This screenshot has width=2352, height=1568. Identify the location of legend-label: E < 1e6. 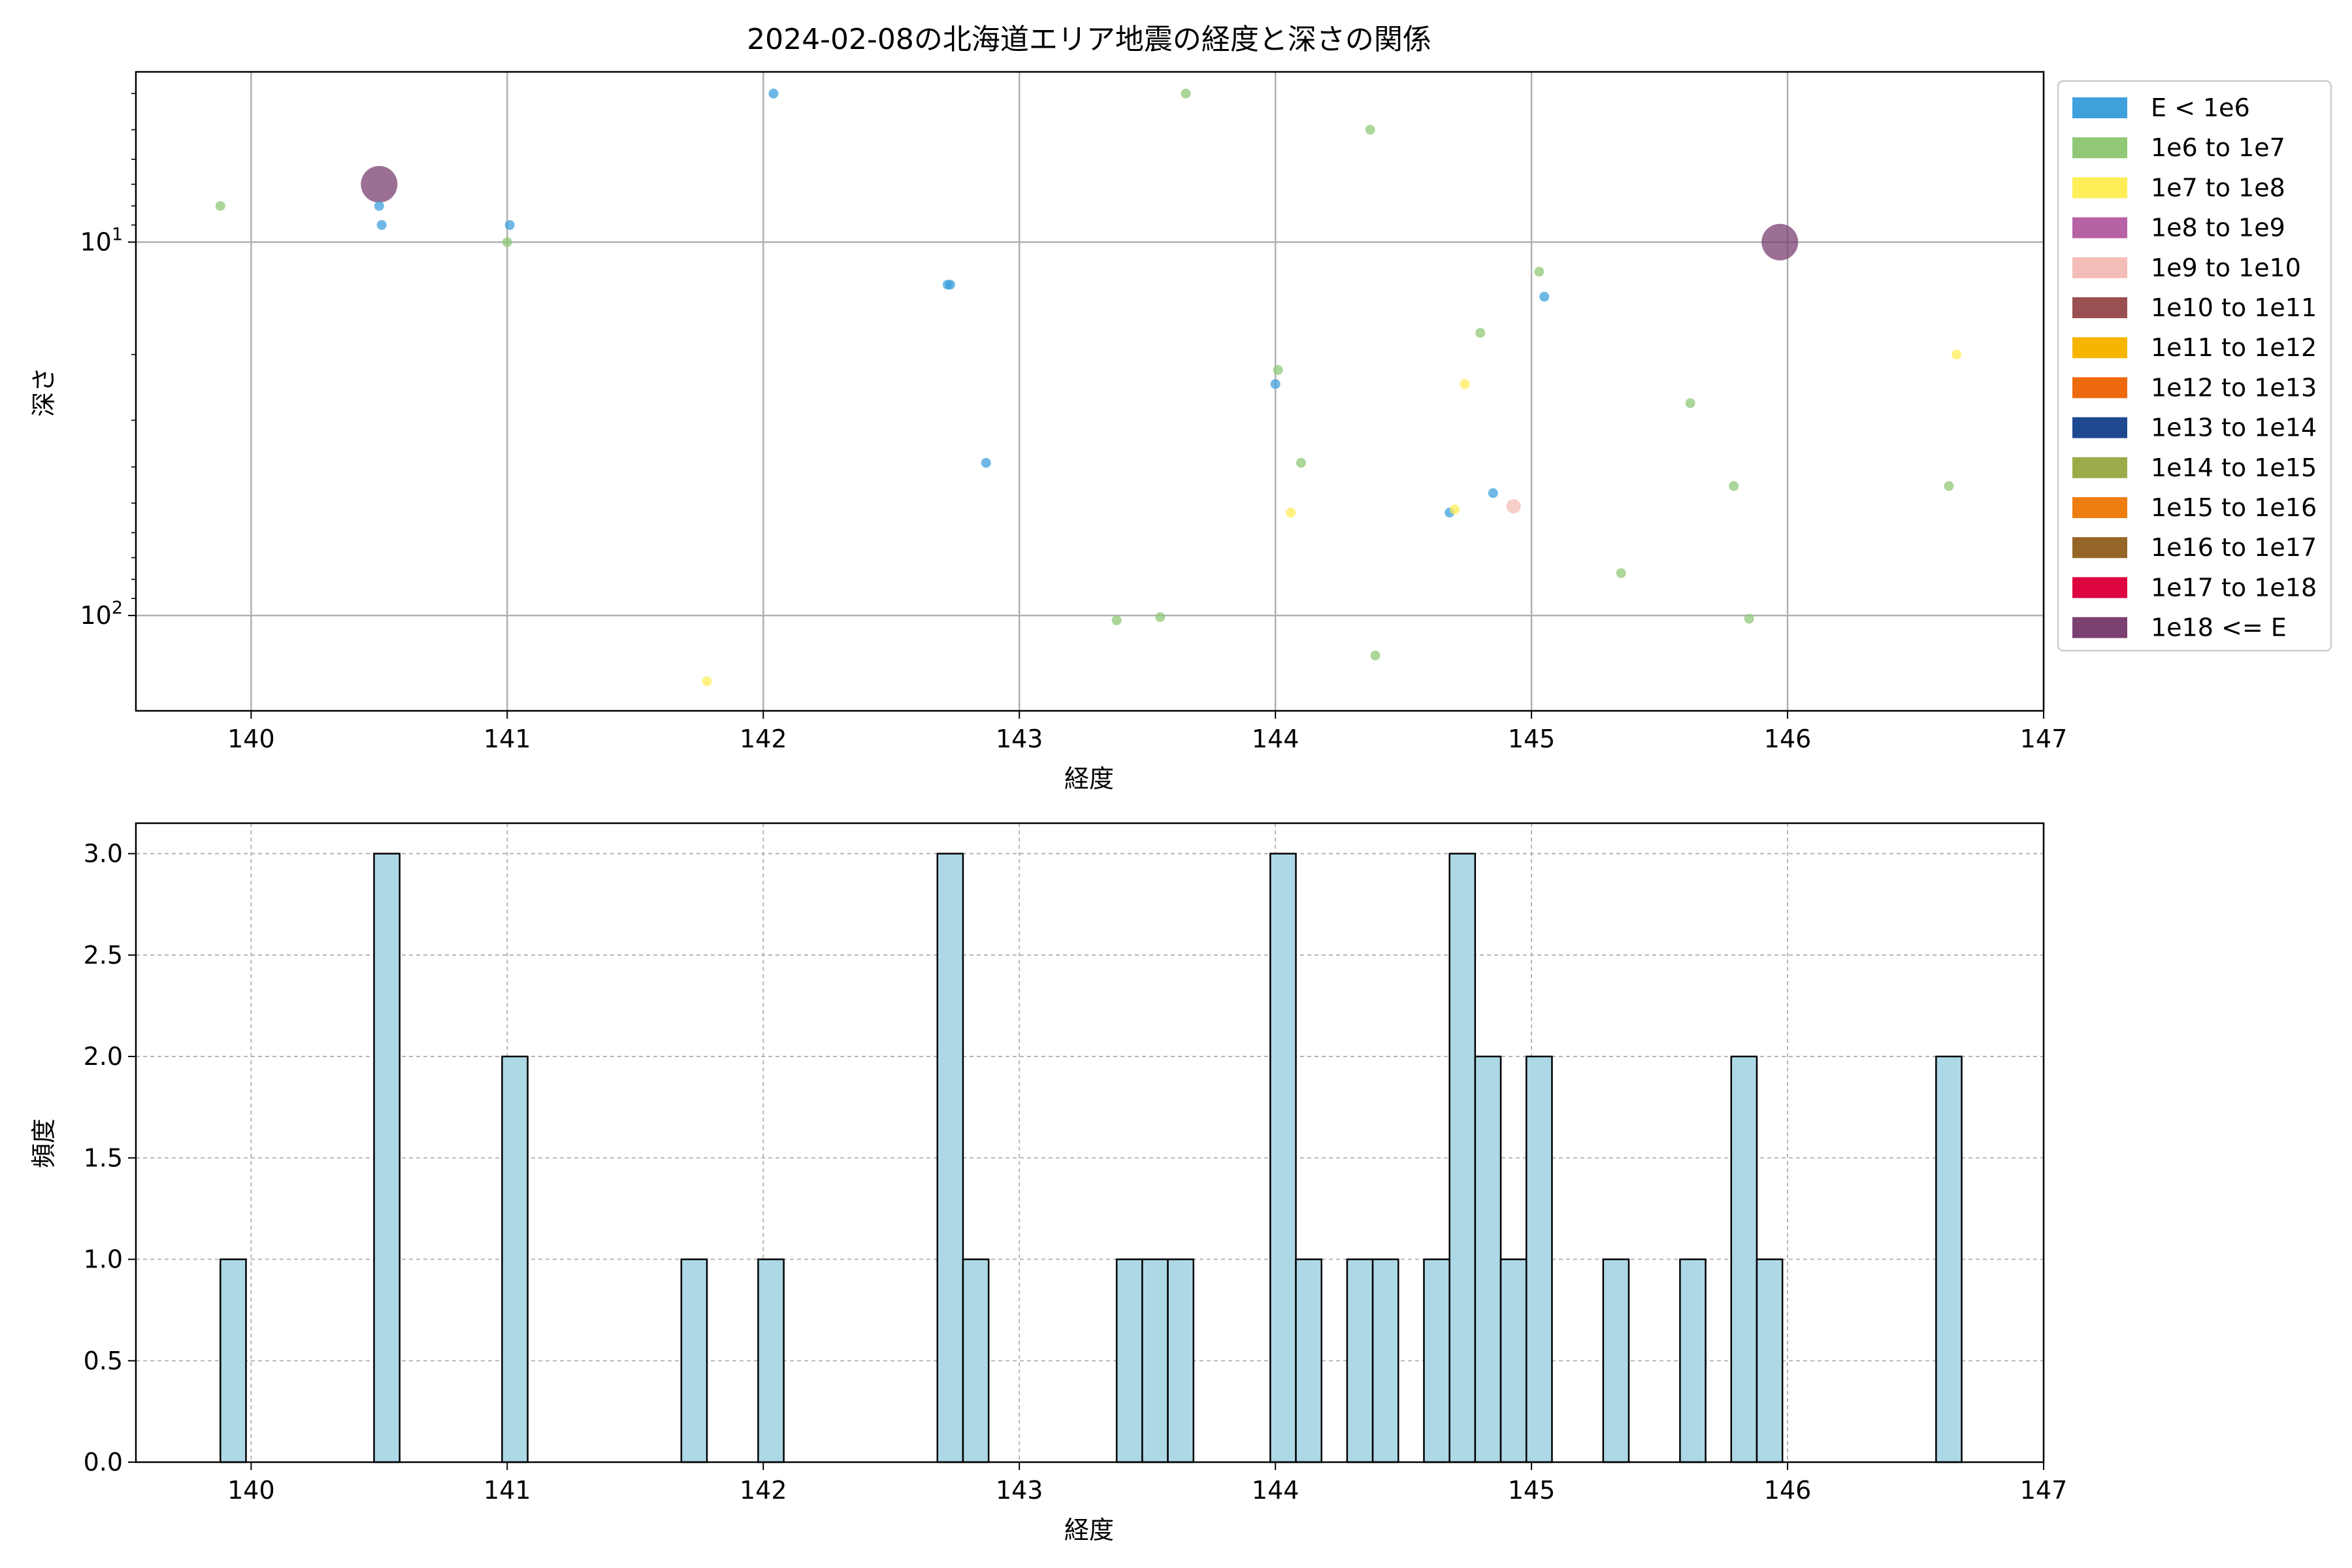
(2200, 107).